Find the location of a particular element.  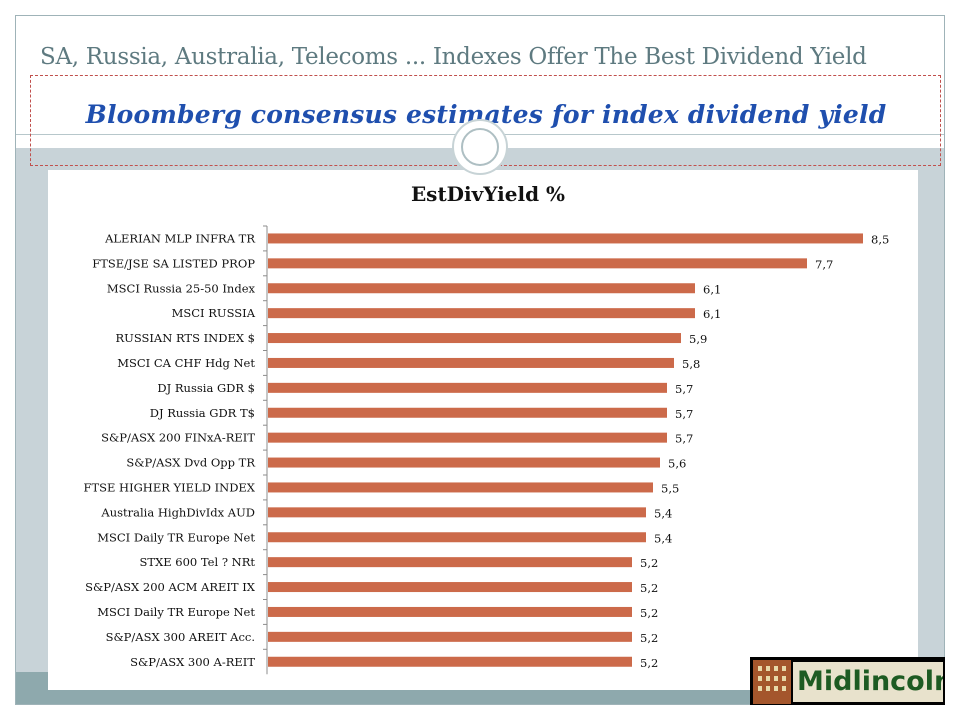

circle-ornament-icon is located at coordinates (480, 147).